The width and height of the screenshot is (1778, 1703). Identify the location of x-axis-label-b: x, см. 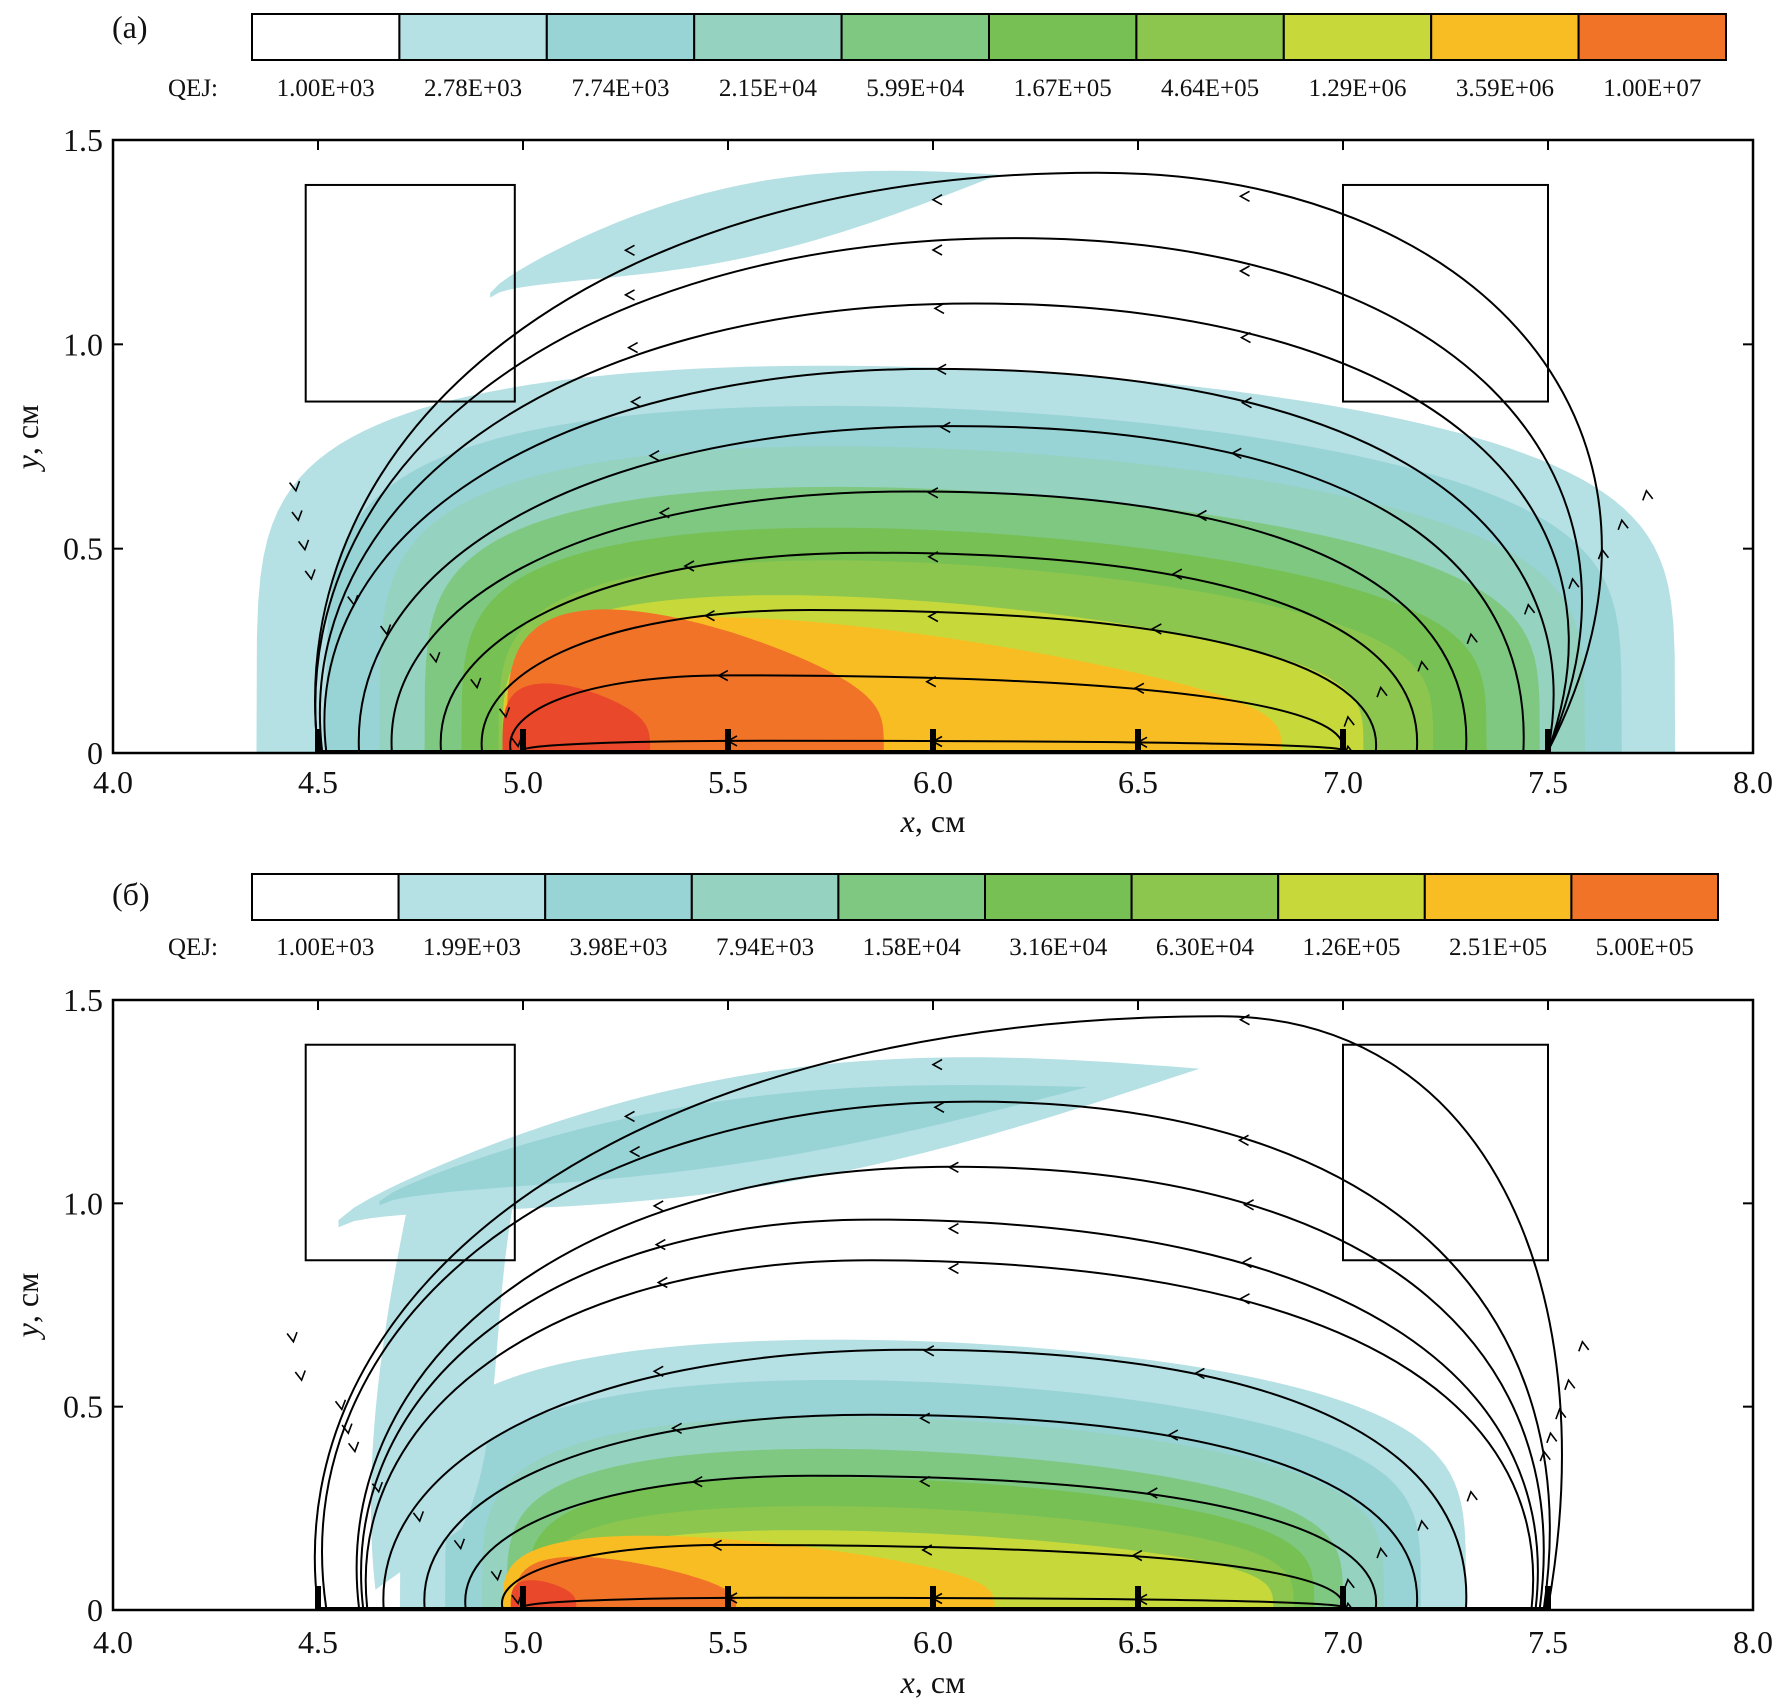
(933, 1682).